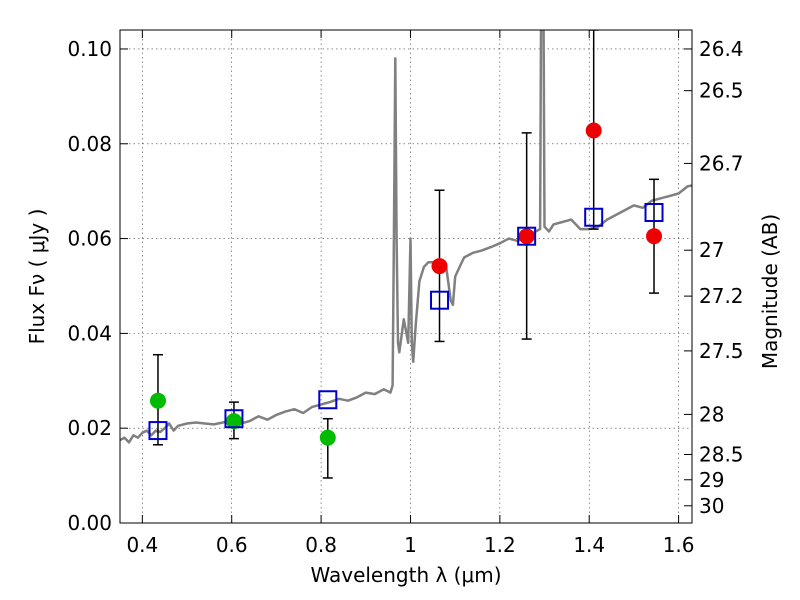  I want to click on y2-tick-label: 27, so click(711, 250).